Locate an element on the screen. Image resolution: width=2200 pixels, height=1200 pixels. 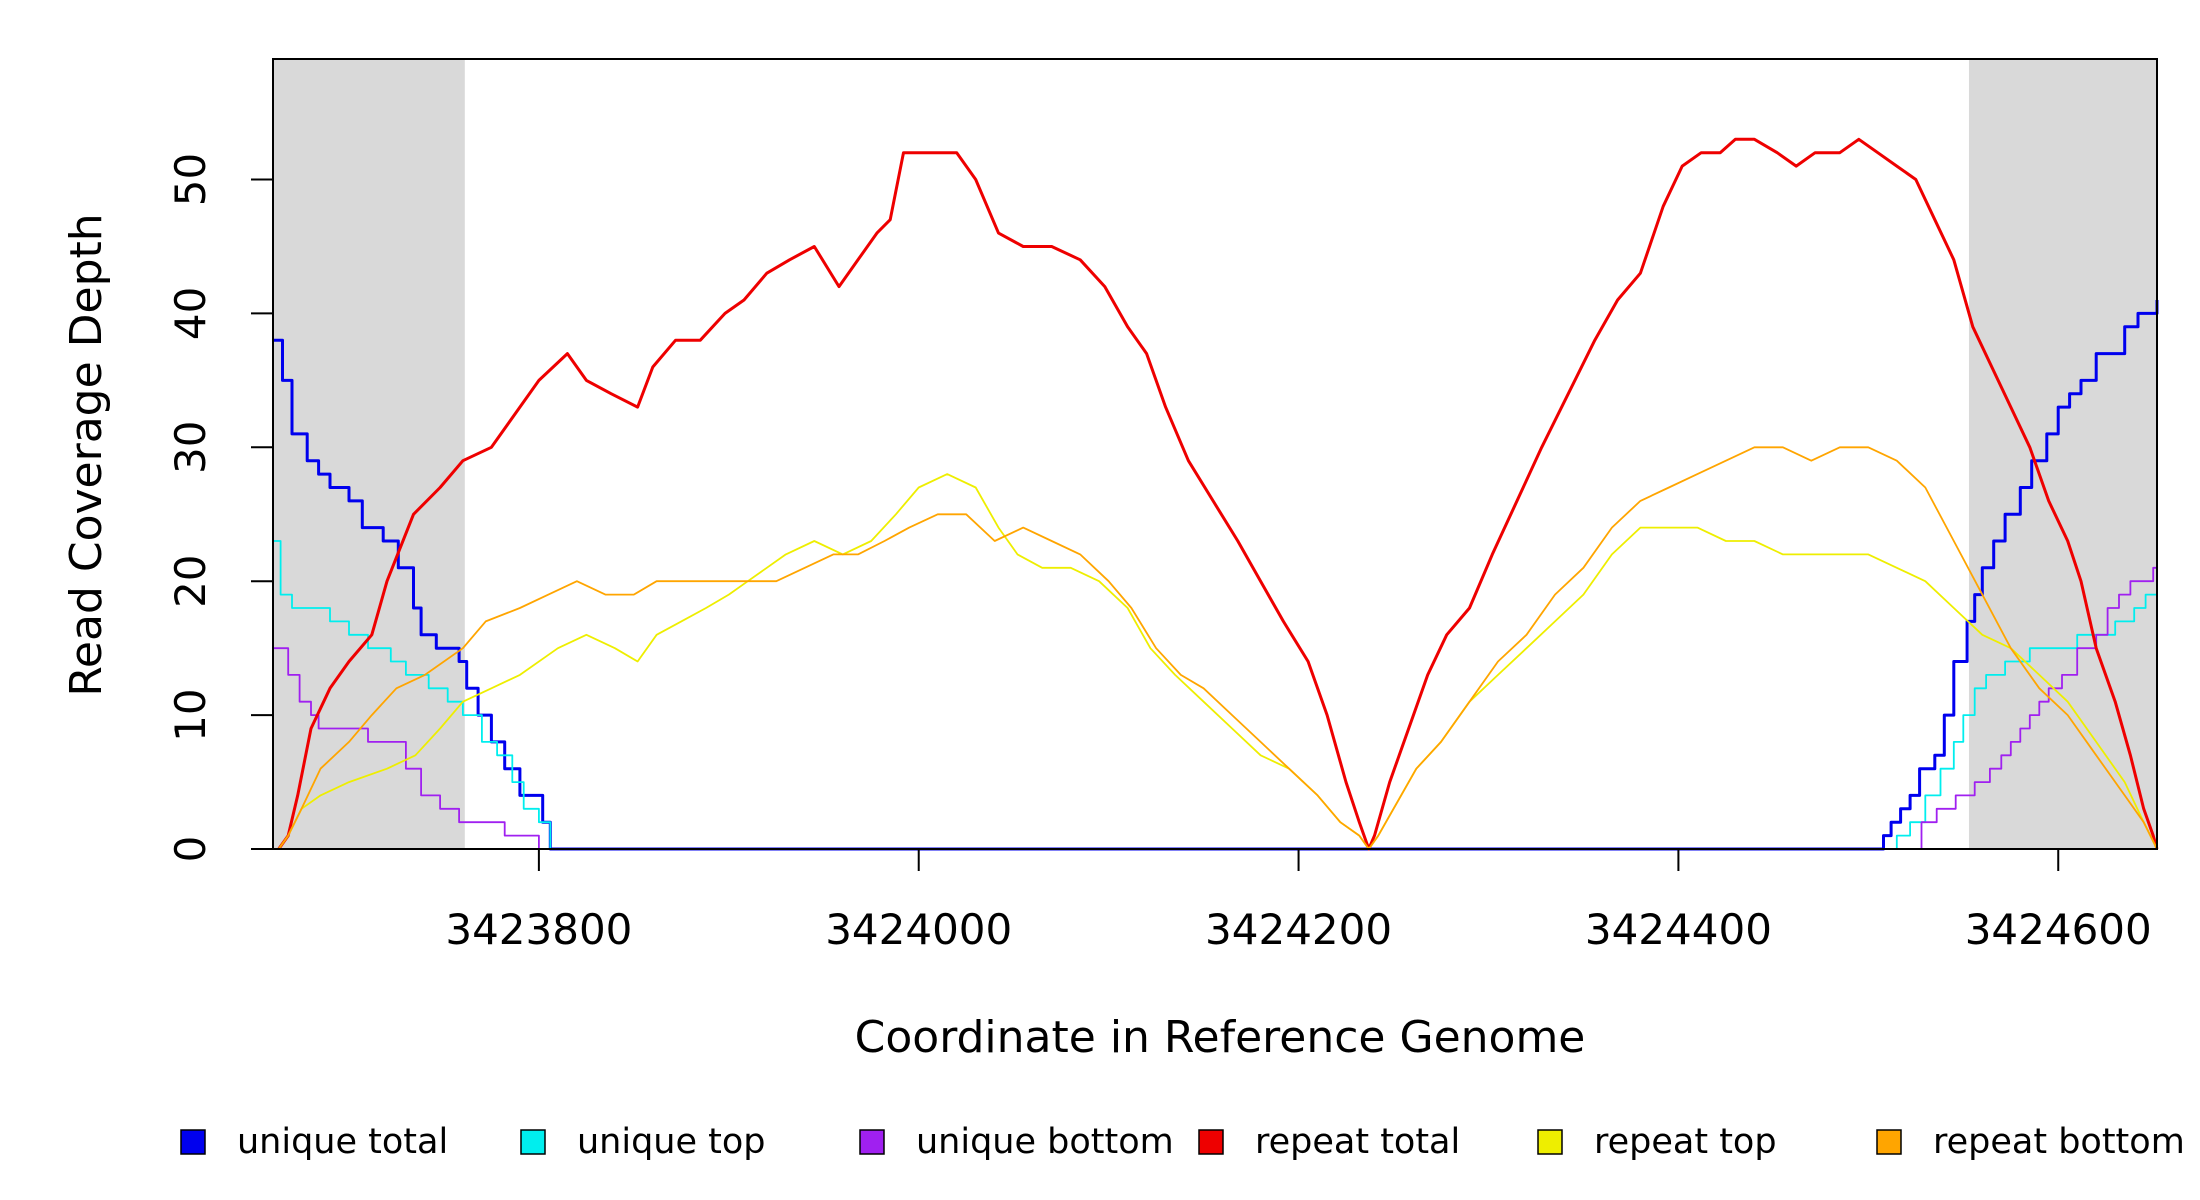
legend-item-unique-total: unique total is located at coordinates (314, 1142).